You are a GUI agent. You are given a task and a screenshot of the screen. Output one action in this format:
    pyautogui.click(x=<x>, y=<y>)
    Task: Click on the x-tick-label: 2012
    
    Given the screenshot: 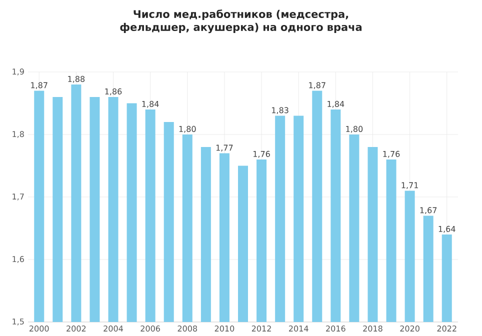 What is the action you would take?
    pyautogui.click(x=261, y=329)
    